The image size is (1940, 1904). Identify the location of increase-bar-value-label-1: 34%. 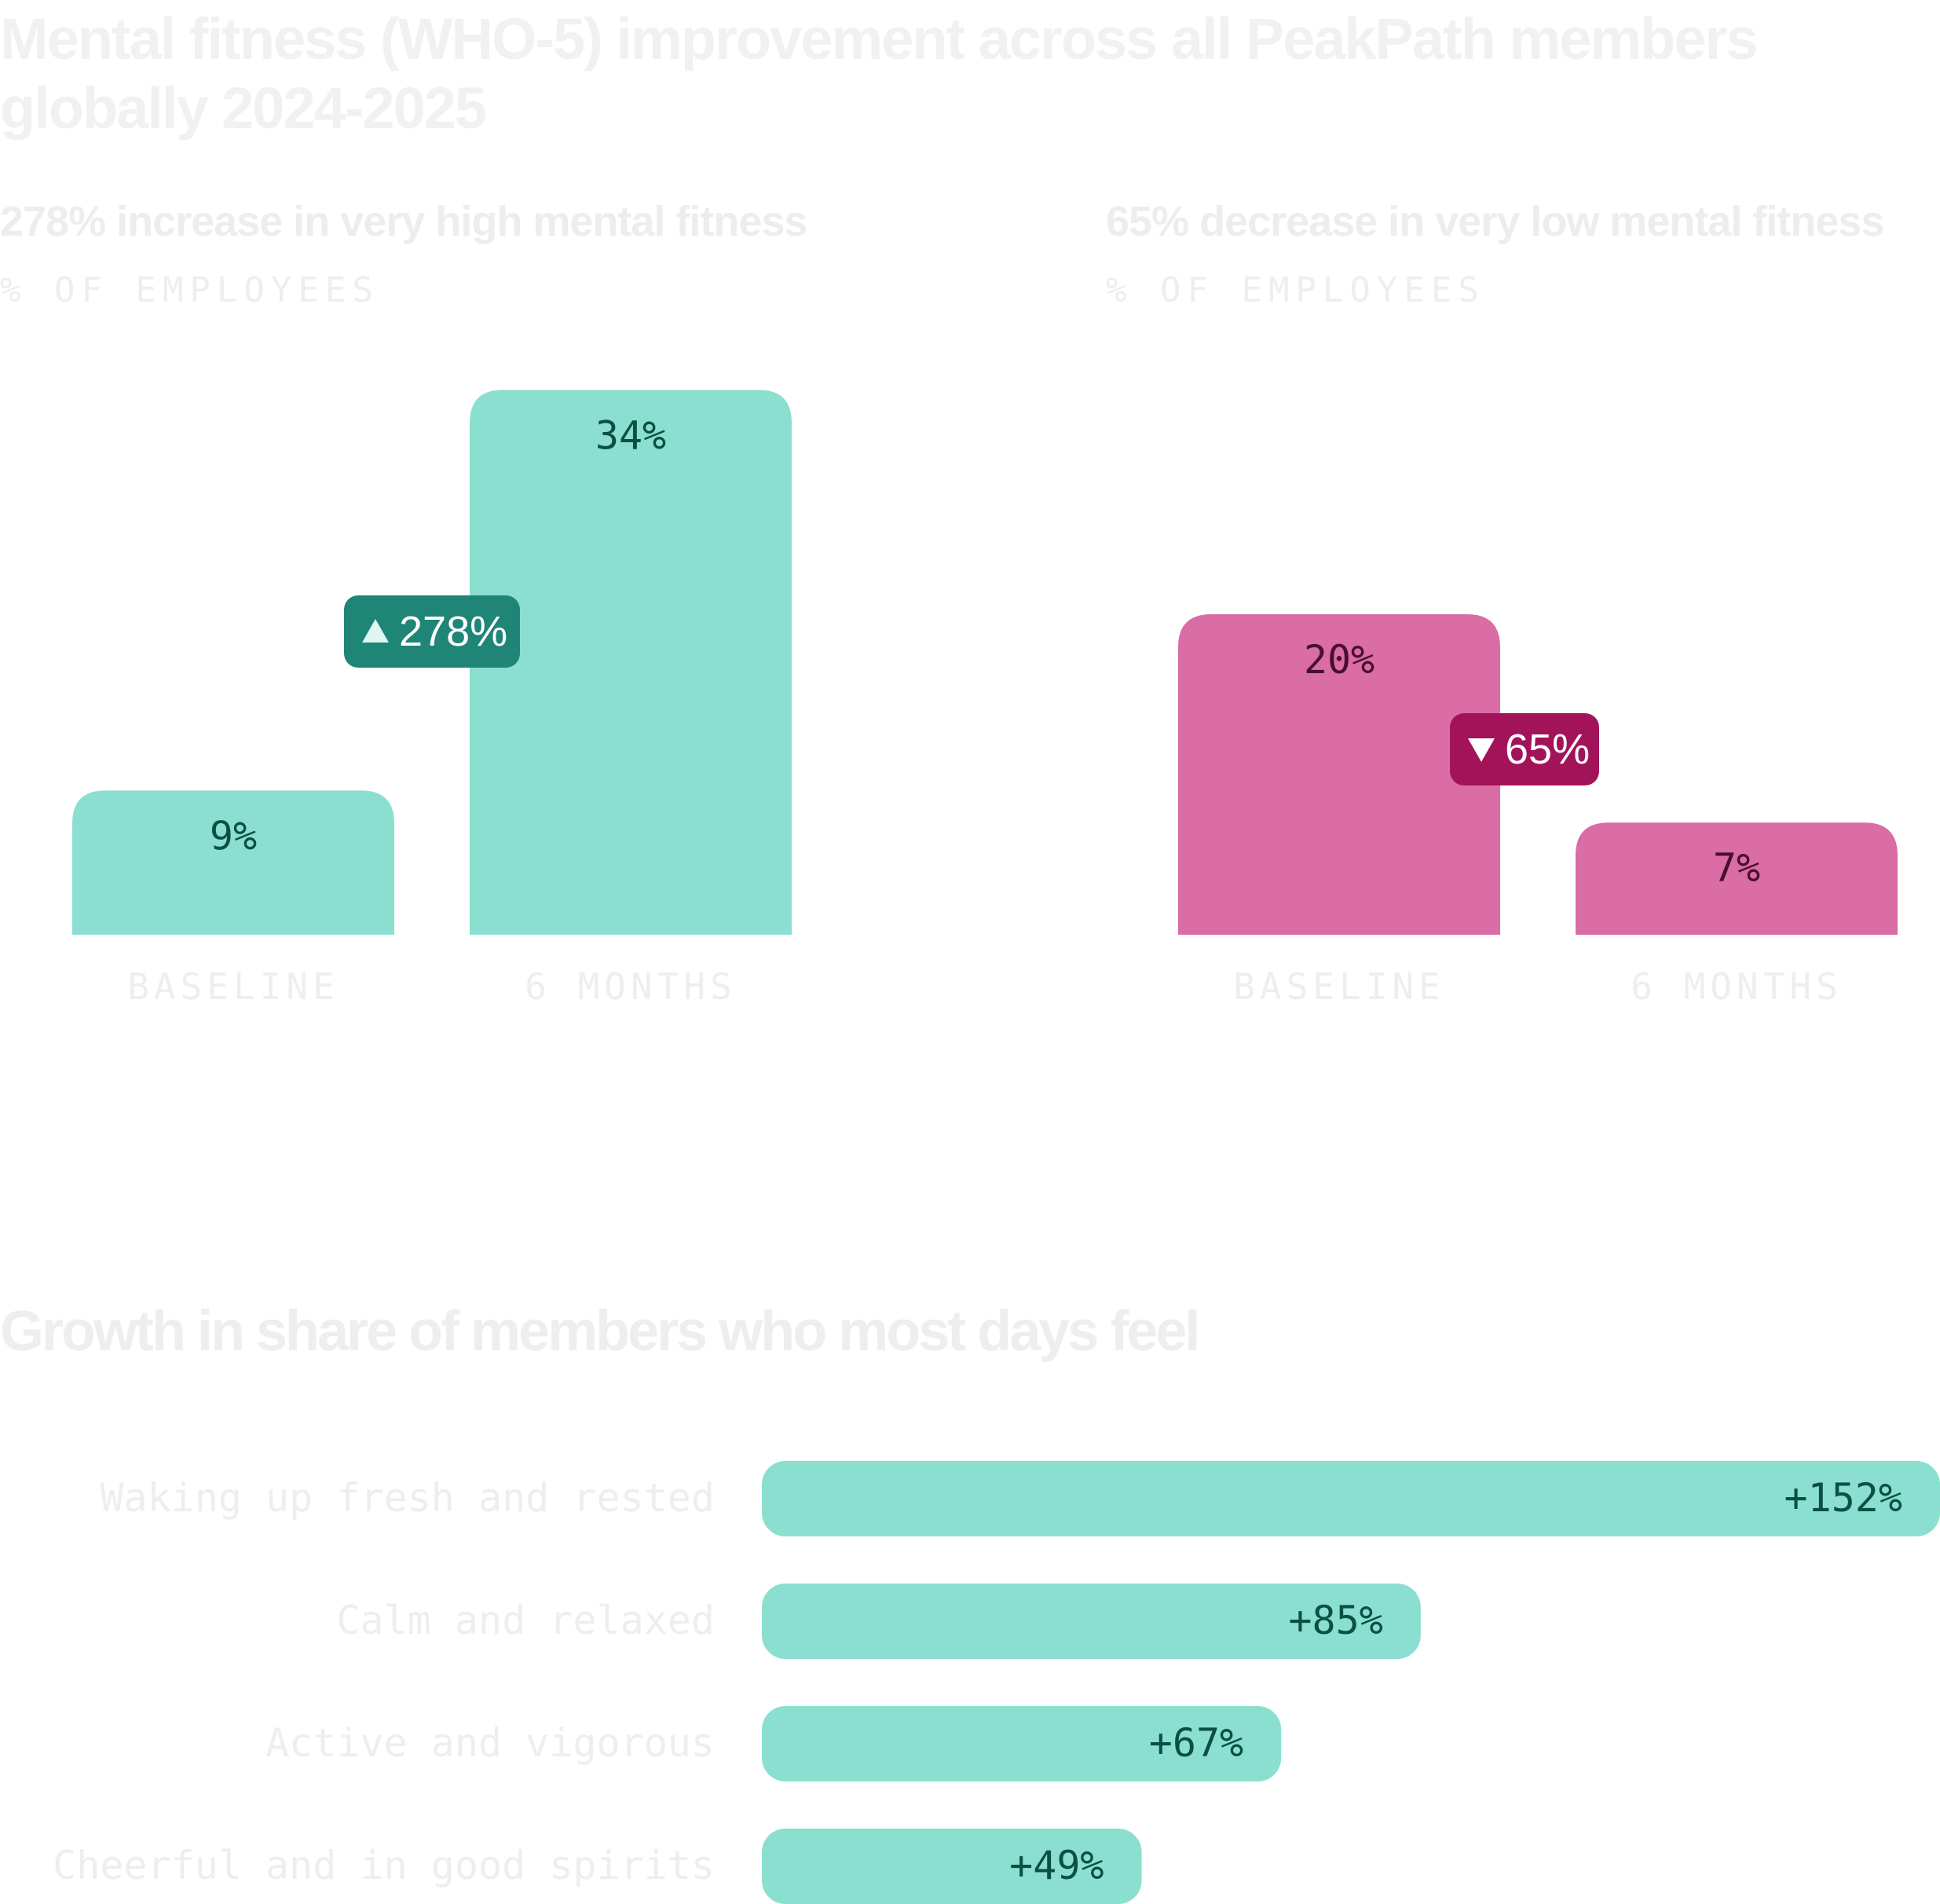
(630, 435).